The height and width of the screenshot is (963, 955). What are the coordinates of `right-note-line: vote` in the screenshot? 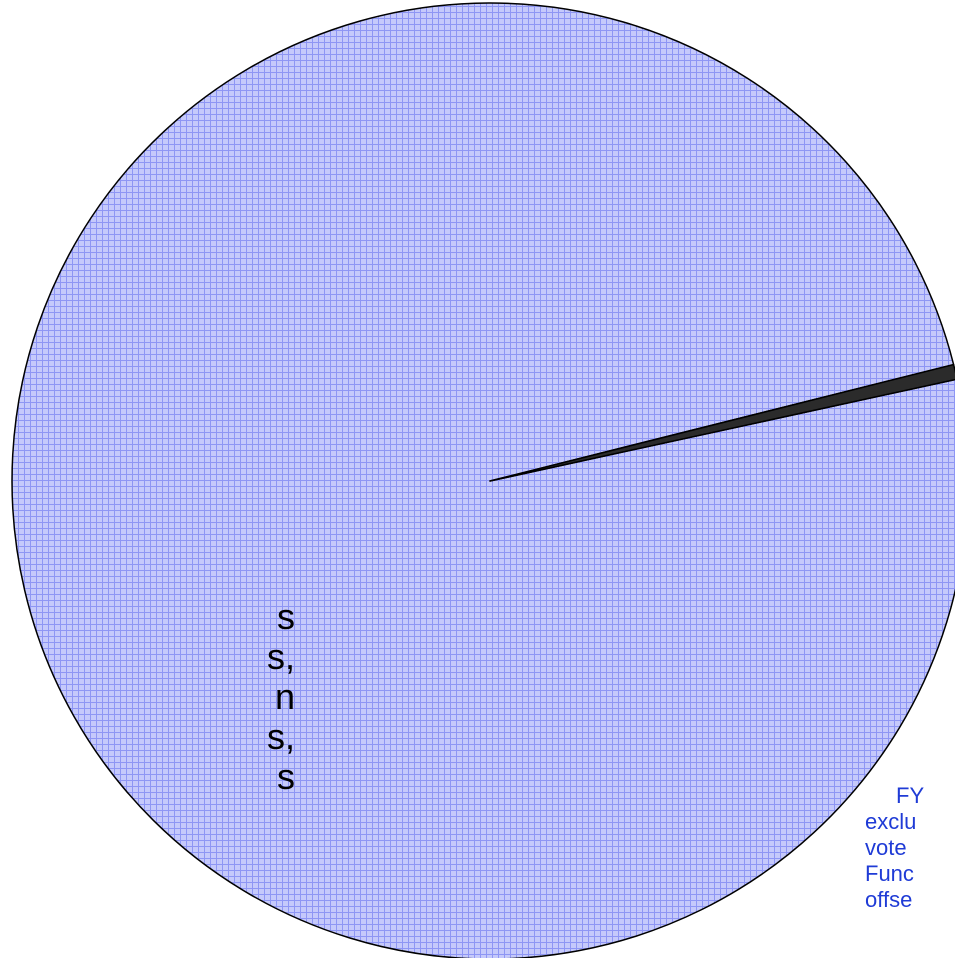 It's located at (886, 847).